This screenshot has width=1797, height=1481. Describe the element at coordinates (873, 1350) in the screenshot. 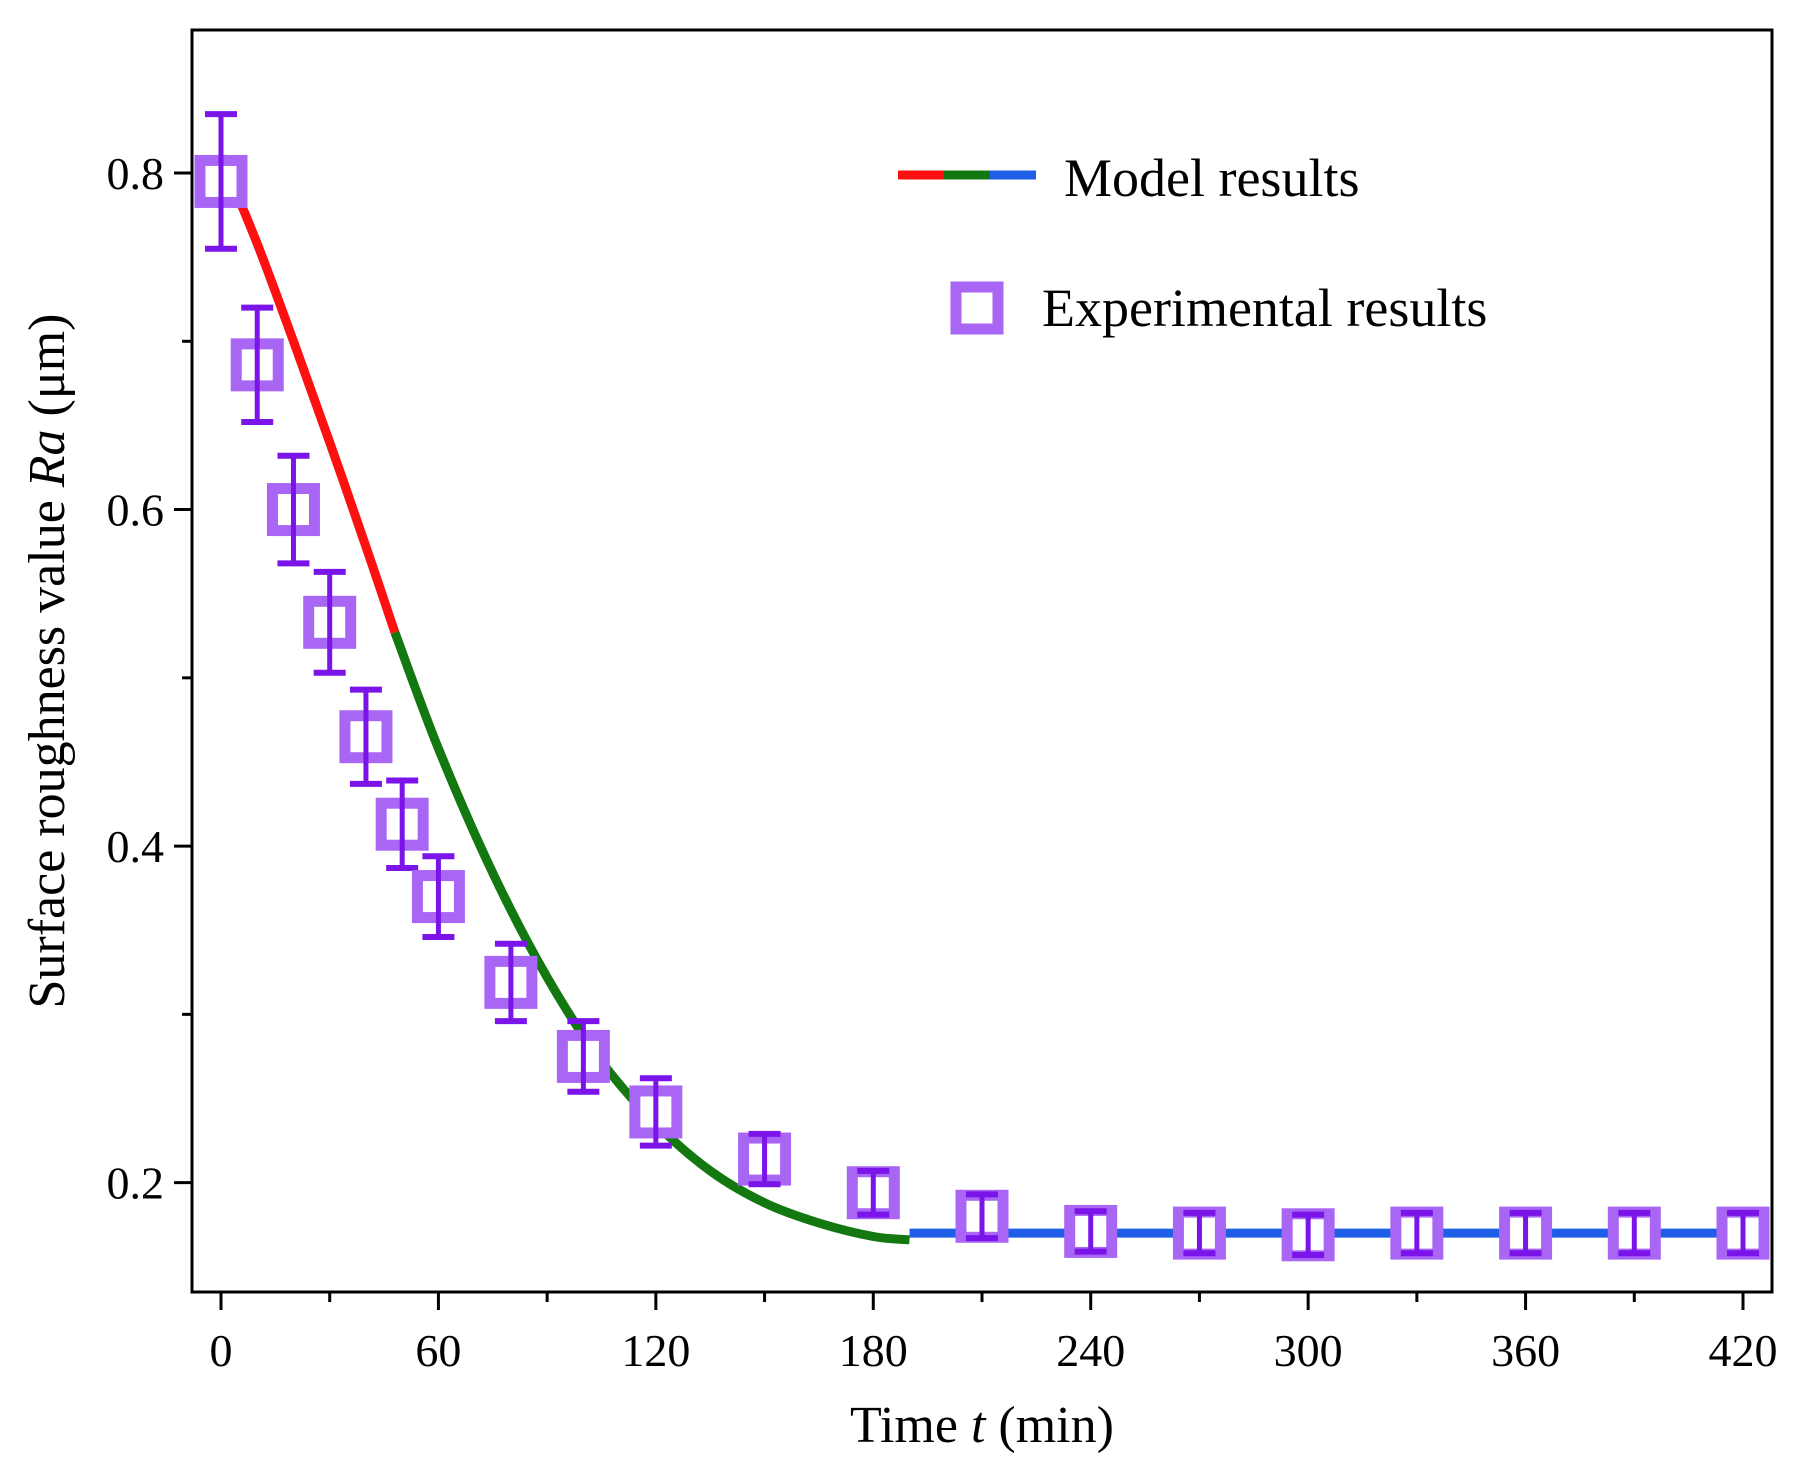

I see `x-tick-label: 180` at that location.